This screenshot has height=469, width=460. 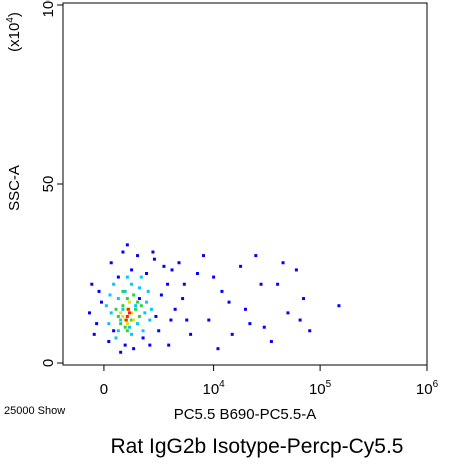 What do you see at coordinates (48, 184) in the screenshot?
I see `y-tick-label: 50` at bounding box center [48, 184].